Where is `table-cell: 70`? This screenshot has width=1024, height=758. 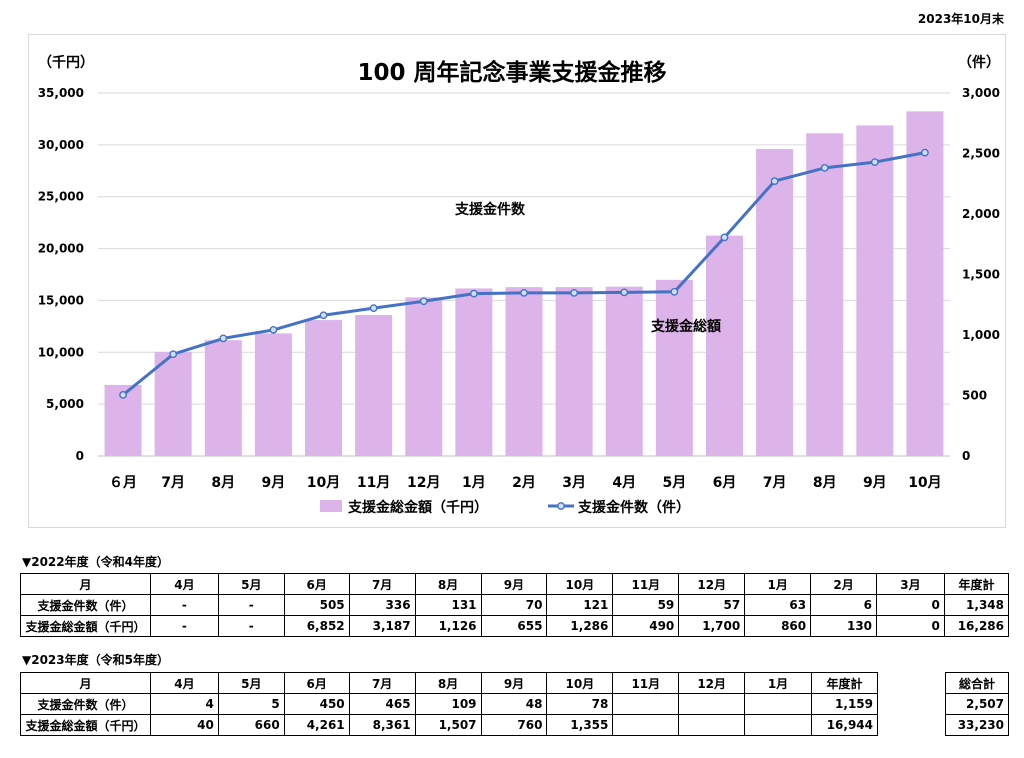
table-cell: 70 is located at coordinates (514, 605).